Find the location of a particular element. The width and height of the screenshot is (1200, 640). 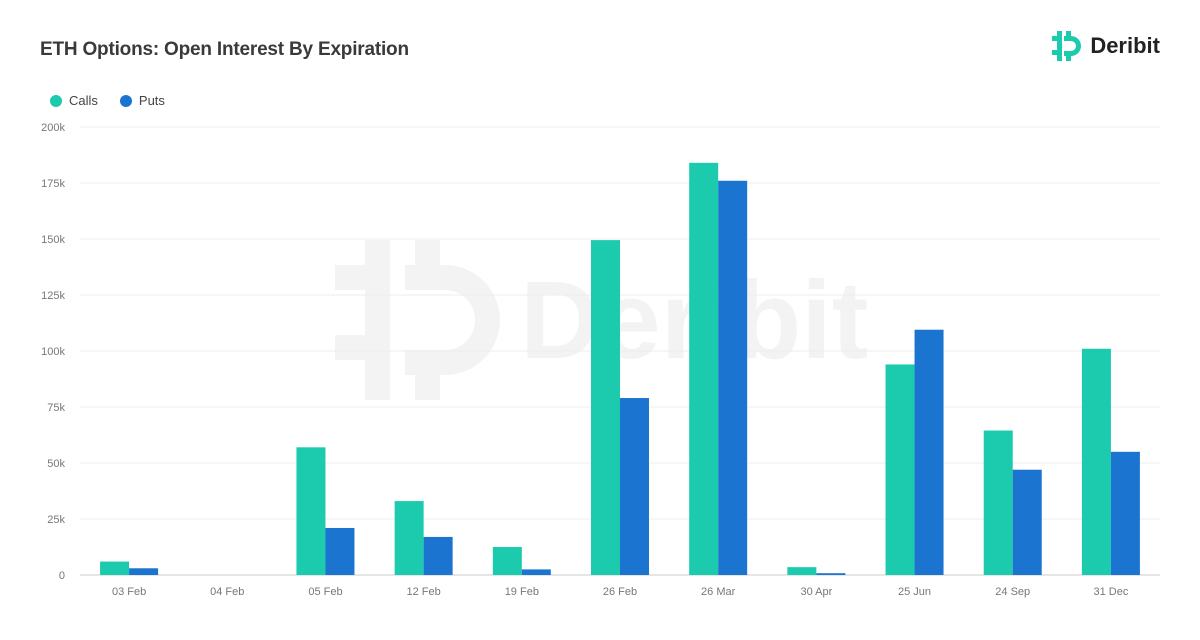

x-tick-label: 24 Sep is located at coordinates (1012, 592).